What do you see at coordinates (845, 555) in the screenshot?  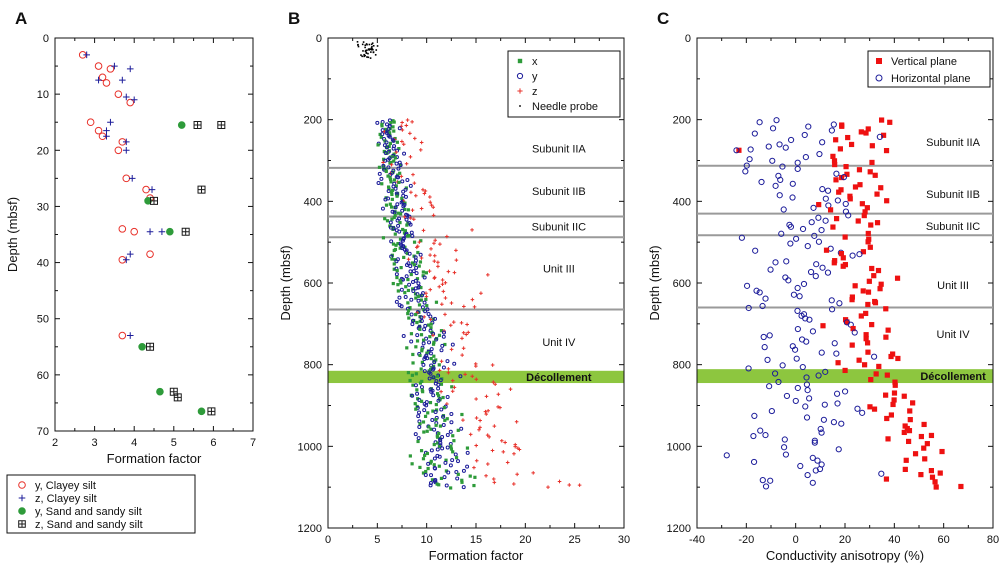 I see `x-axis-label: Conductivity anisotropy (%)` at bounding box center [845, 555].